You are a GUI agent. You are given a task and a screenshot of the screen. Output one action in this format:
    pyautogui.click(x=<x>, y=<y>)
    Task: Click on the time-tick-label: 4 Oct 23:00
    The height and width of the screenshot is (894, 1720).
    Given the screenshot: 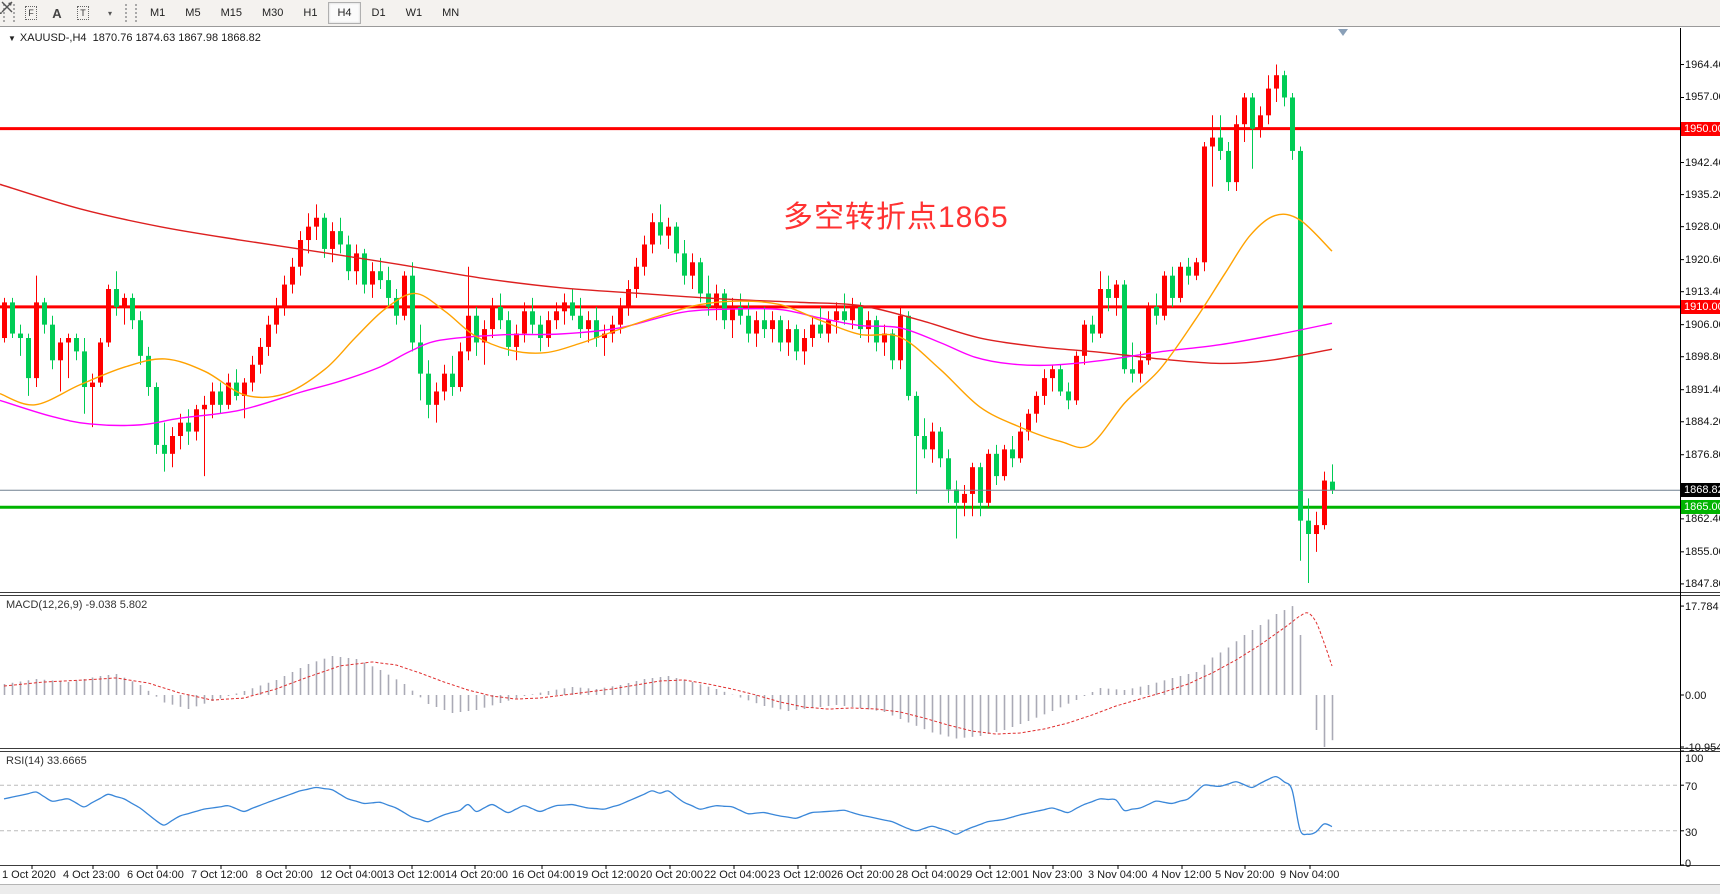 What is the action you would take?
    pyautogui.click(x=91, y=875)
    